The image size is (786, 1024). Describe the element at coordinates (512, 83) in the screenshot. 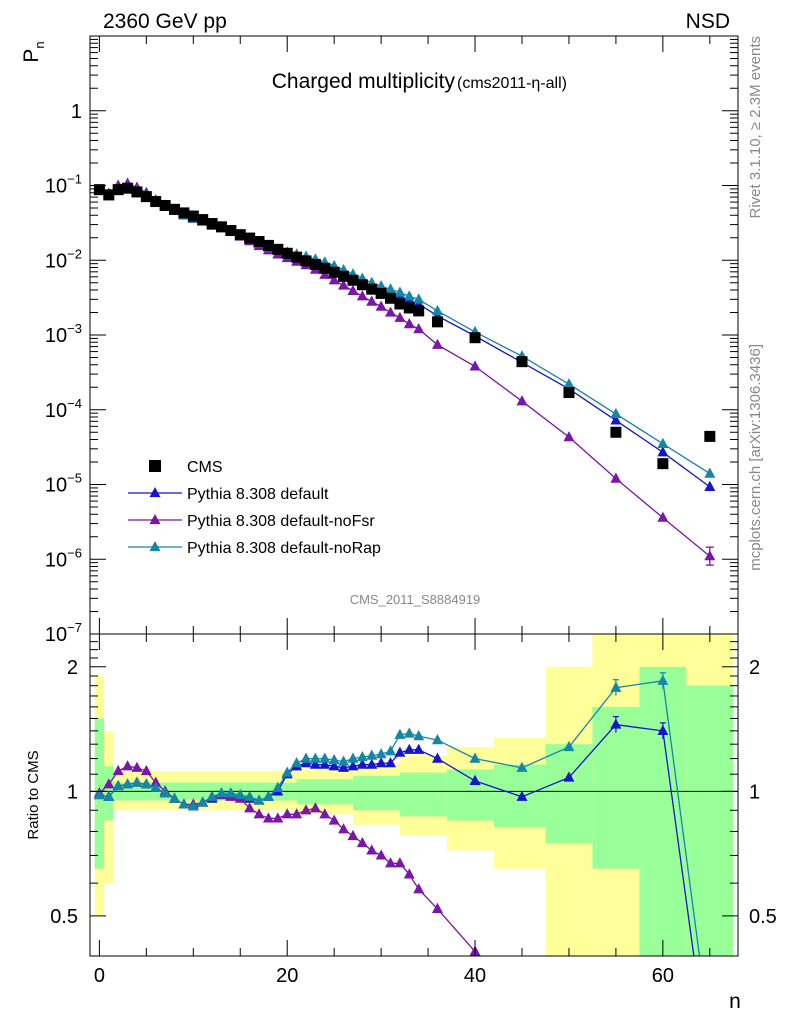

I see `chart-subtitle: (cms2011-η-all)` at that location.